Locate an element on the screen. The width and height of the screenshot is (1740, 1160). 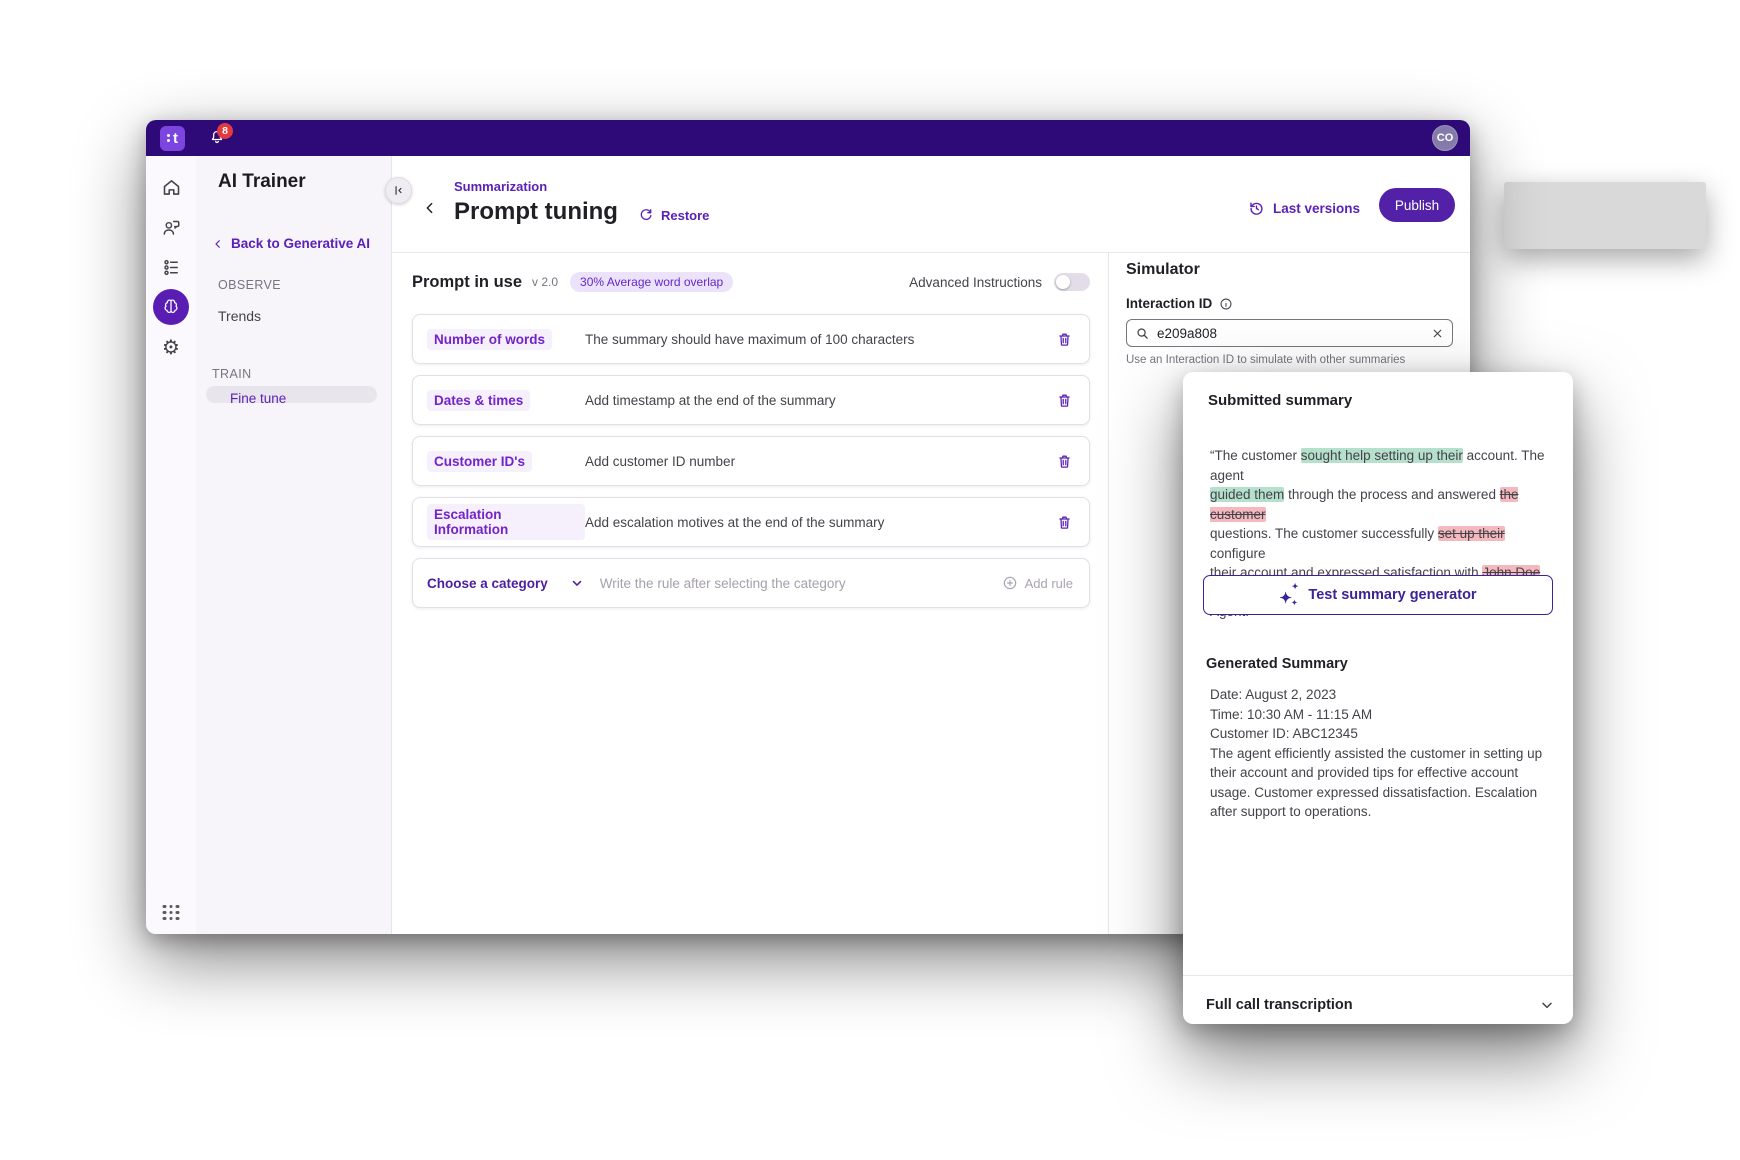
agents-icon is located at coordinates (171, 227).